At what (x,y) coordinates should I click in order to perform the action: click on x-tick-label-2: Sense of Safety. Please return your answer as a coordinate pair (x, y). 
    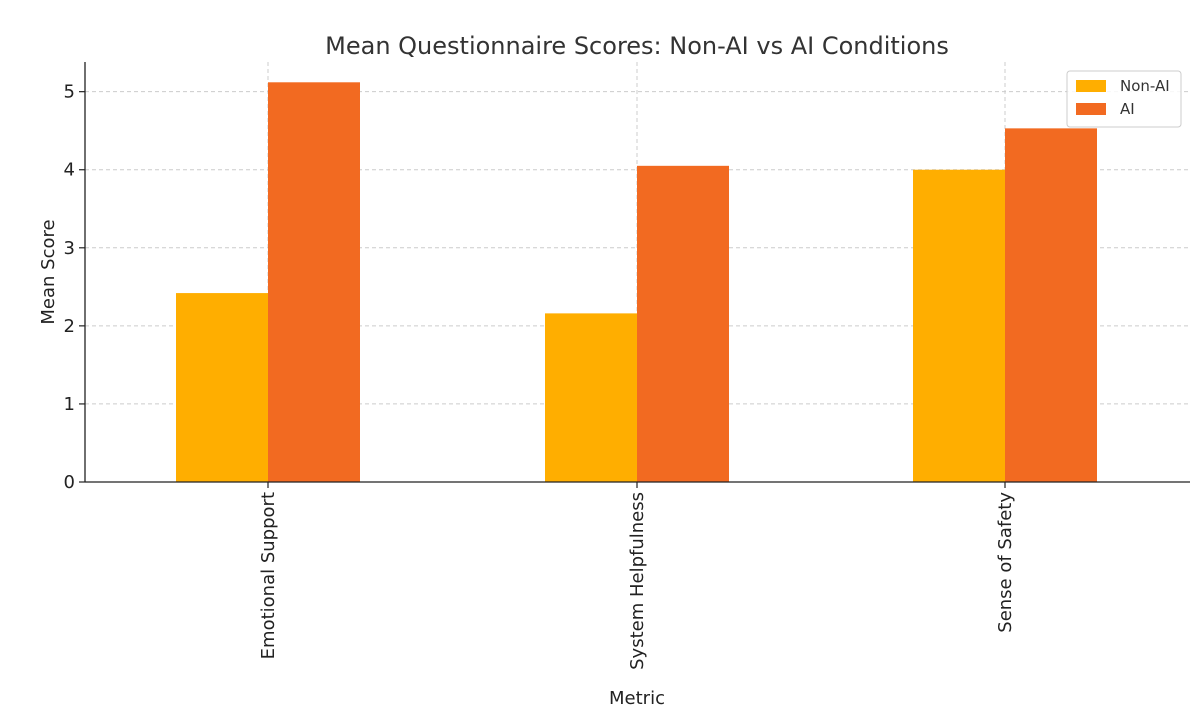
    Looking at the image, I should click on (1005, 562).